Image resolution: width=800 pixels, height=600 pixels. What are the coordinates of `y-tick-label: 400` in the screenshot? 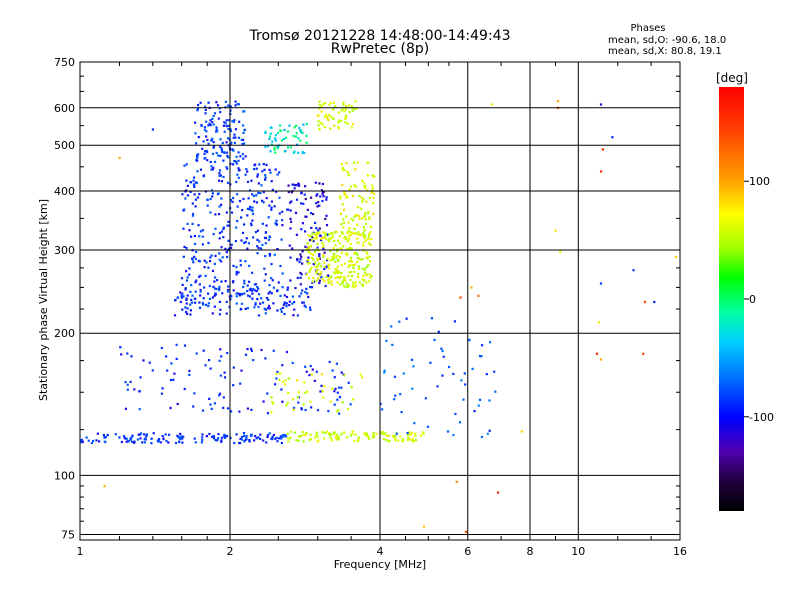 It's located at (64, 191).